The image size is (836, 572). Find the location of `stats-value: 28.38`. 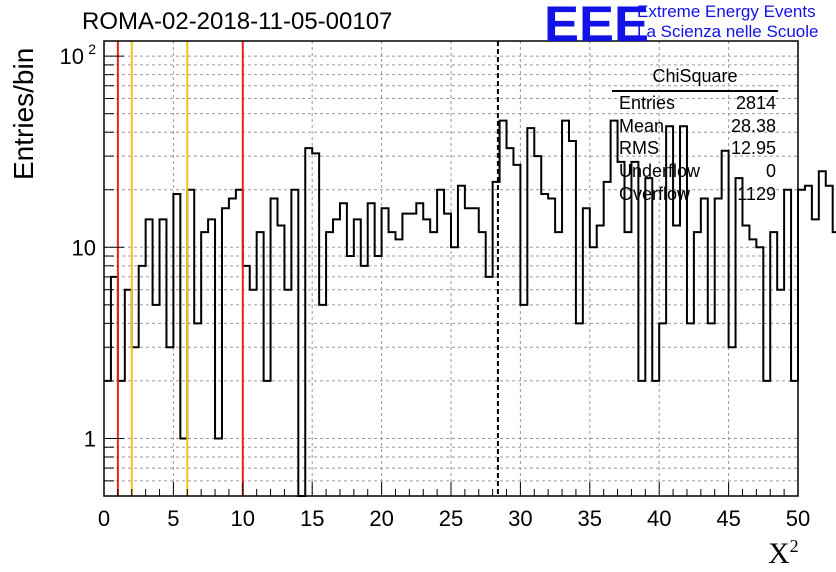

stats-value: 28.38 is located at coordinates (753, 126).